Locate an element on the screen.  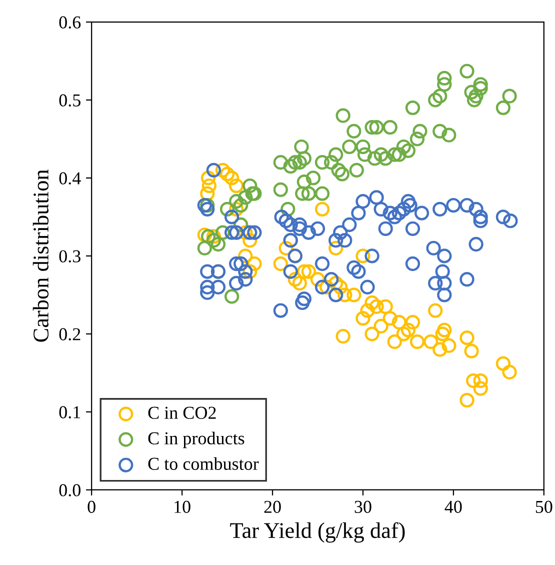
x-tick-label: 20 is located at coordinates (272, 506).